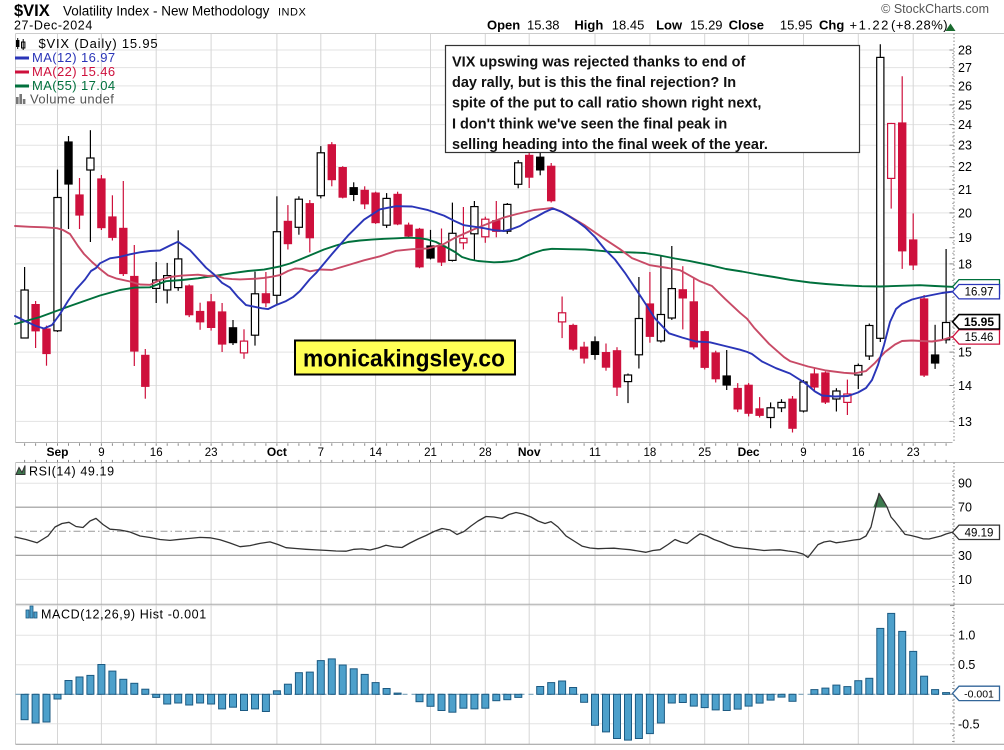 This screenshot has height=750, width=1004. Describe the element at coordinates (969, 724) in the screenshot. I see `svg-text: -0.5` at that location.